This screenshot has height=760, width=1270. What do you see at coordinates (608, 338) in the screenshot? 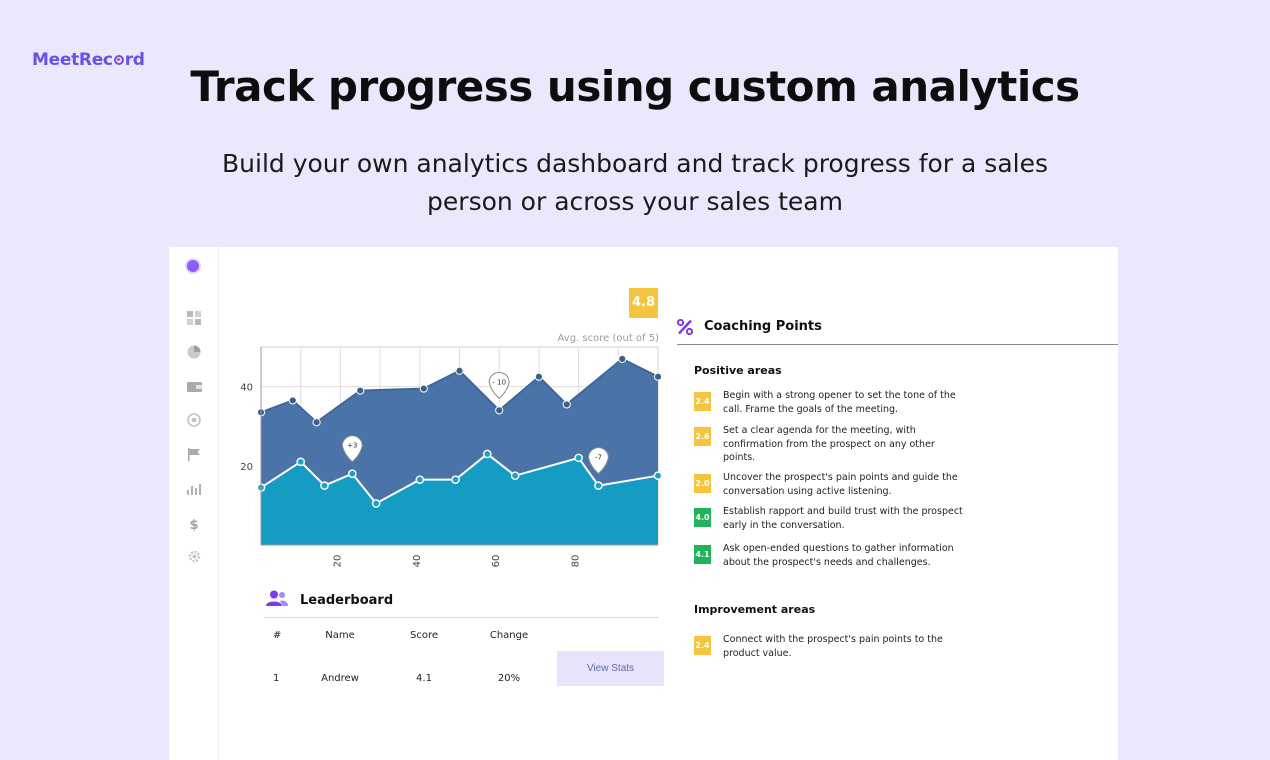
I see `avg-score-label: Avg. score (out of 5)` at bounding box center [608, 338].